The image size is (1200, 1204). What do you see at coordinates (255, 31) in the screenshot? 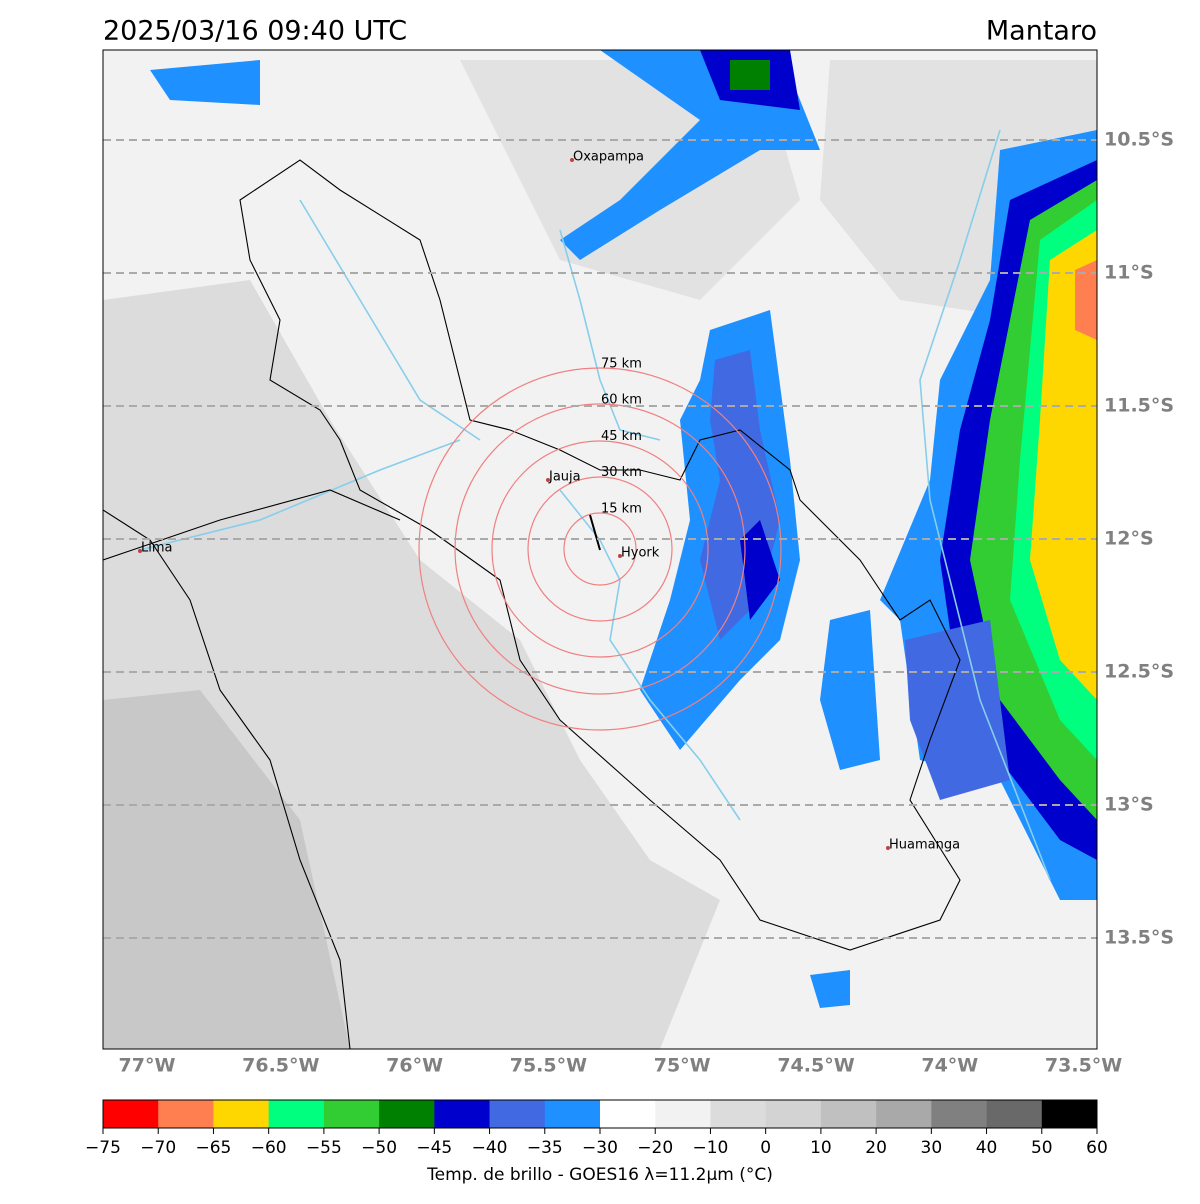
I see `title: 2025/03/16 09:40 UTC` at bounding box center [255, 31].